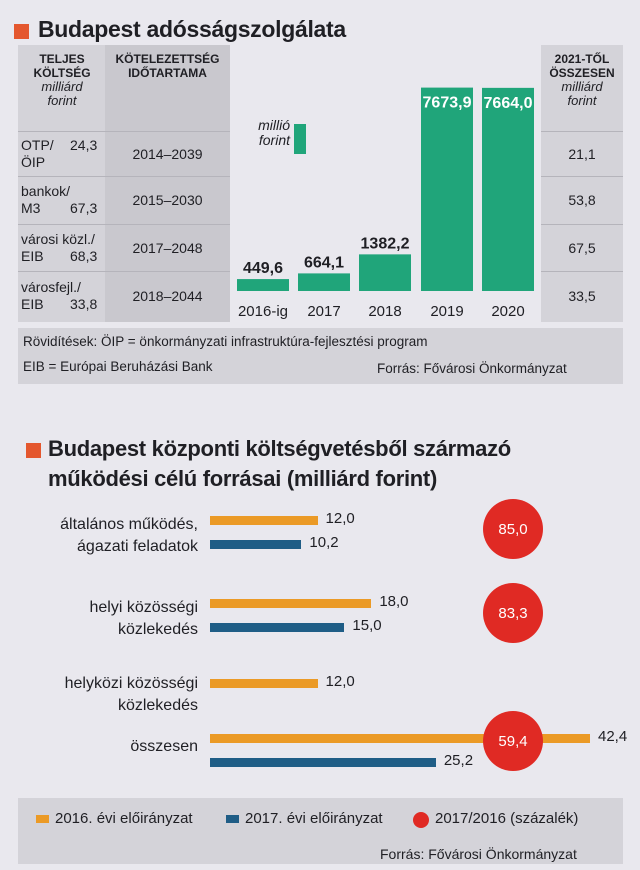  I want to click on debt-bar-label: 449,6, so click(263, 268).